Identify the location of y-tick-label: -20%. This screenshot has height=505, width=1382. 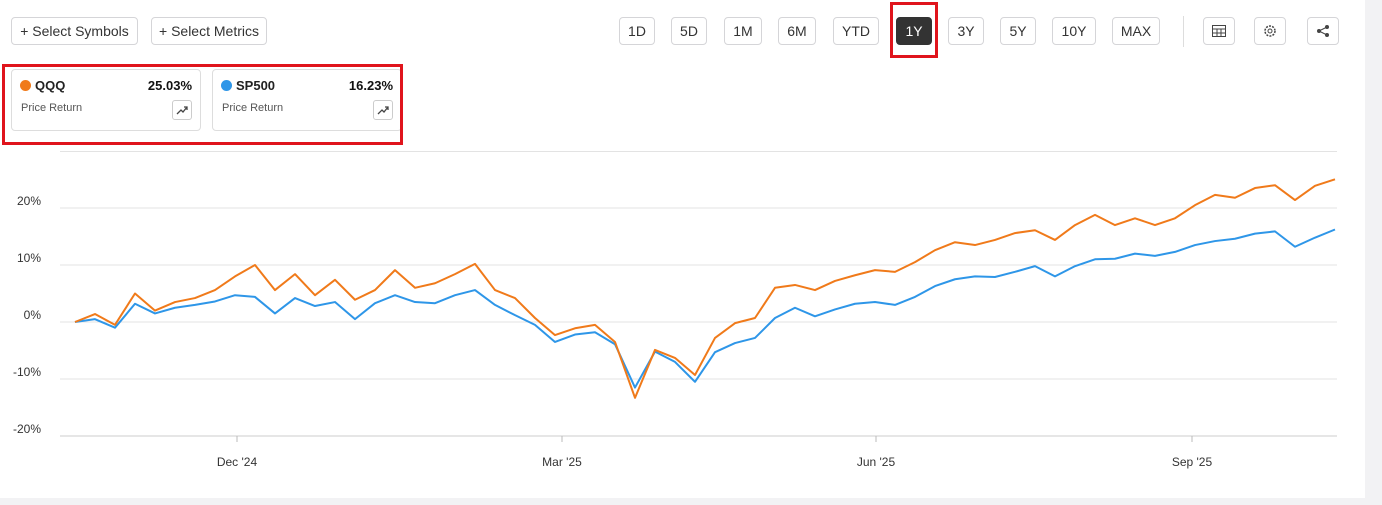
(27, 429).